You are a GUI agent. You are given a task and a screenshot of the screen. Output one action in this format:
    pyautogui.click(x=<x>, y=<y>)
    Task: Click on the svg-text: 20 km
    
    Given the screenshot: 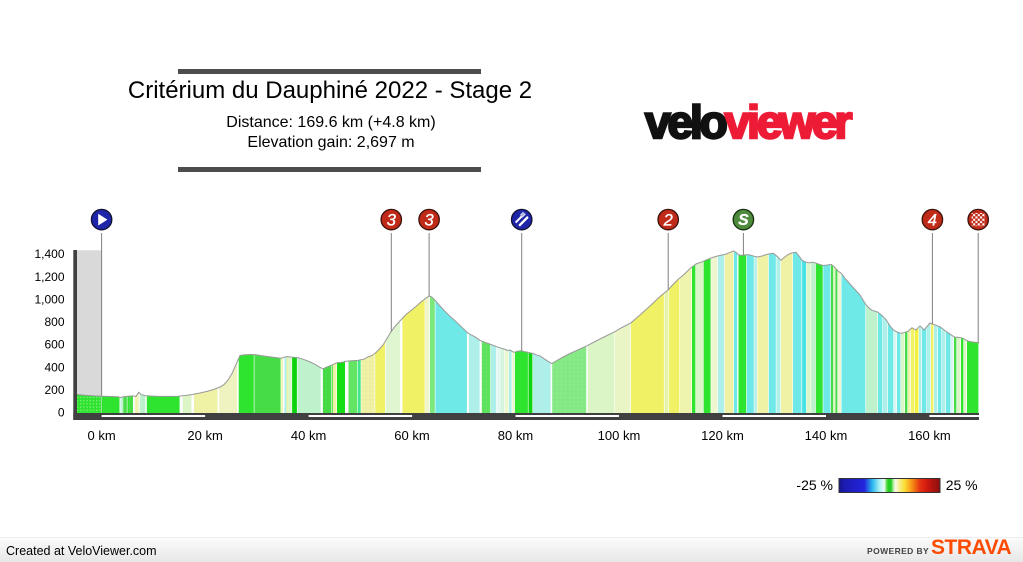 What is the action you would take?
    pyautogui.click(x=204, y=435)
    